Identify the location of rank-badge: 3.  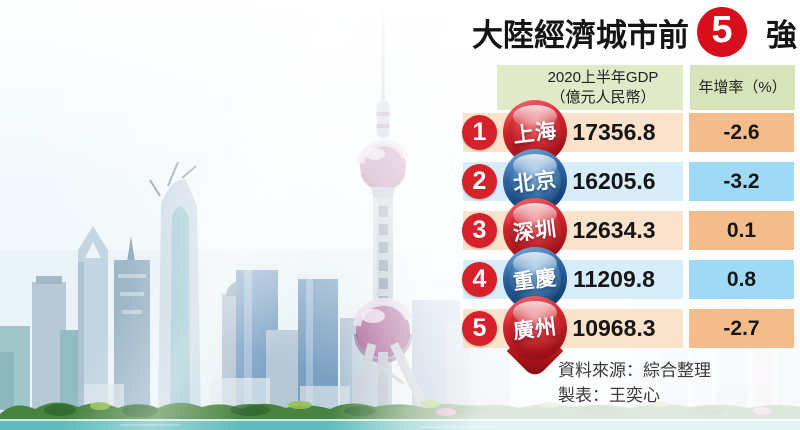
(479, 230).